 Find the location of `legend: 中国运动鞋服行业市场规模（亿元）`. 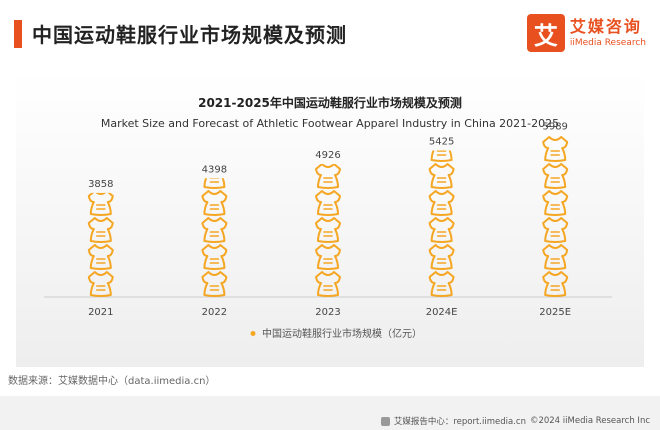

legend: 中国运动鞋服行业市场规模（亿元） is located at coordinates (336, 333).